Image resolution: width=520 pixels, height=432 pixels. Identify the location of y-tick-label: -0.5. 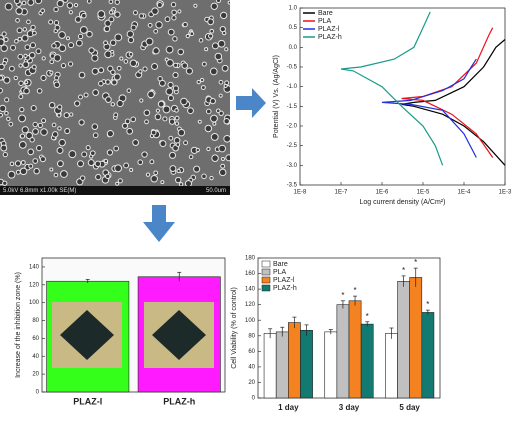
(292, 68).